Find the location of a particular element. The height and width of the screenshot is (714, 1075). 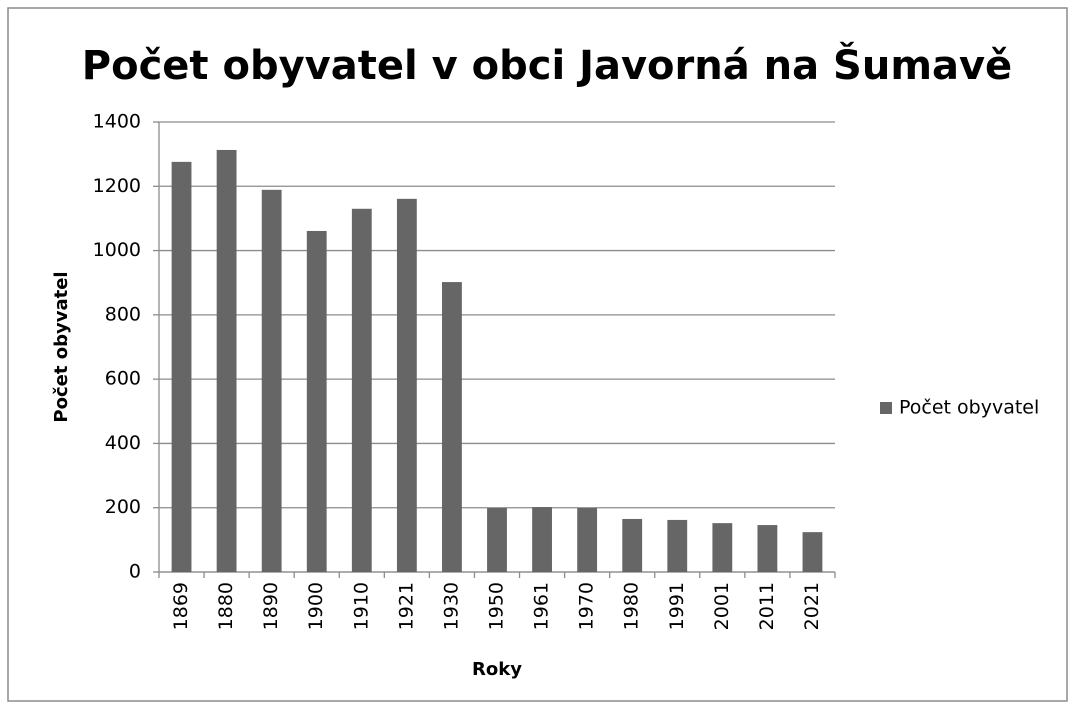

y-tick-label: 1200 is located at coordinates (117, 186).